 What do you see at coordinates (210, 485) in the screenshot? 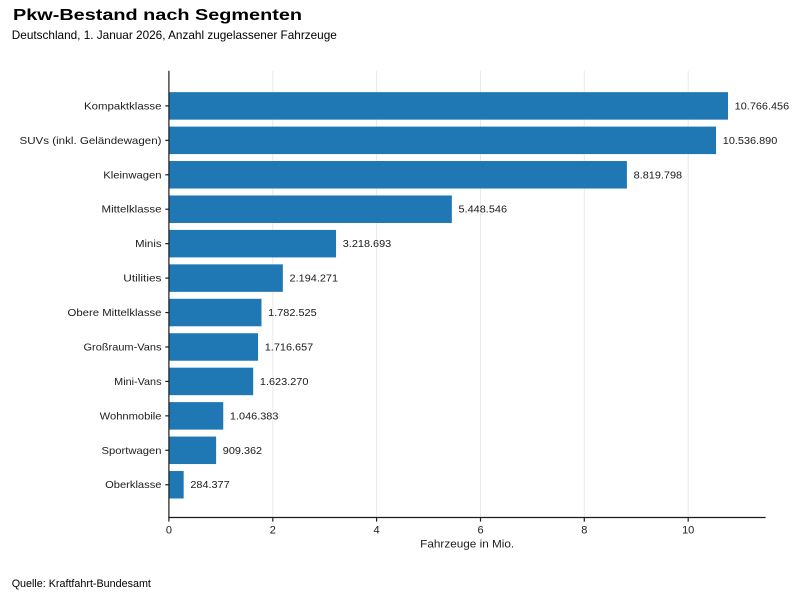
I see `svg-text: 284.377` at bounding box center [210, 485].